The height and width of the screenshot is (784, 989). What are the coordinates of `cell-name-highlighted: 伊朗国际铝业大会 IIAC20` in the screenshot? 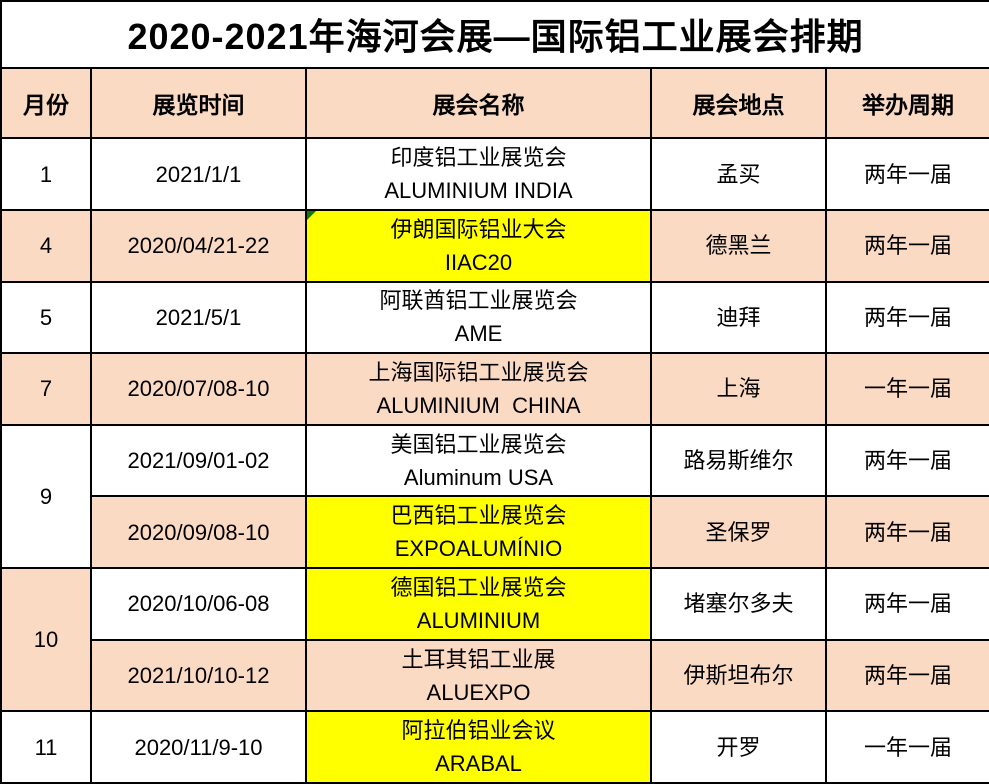 It's located at (478, 245).